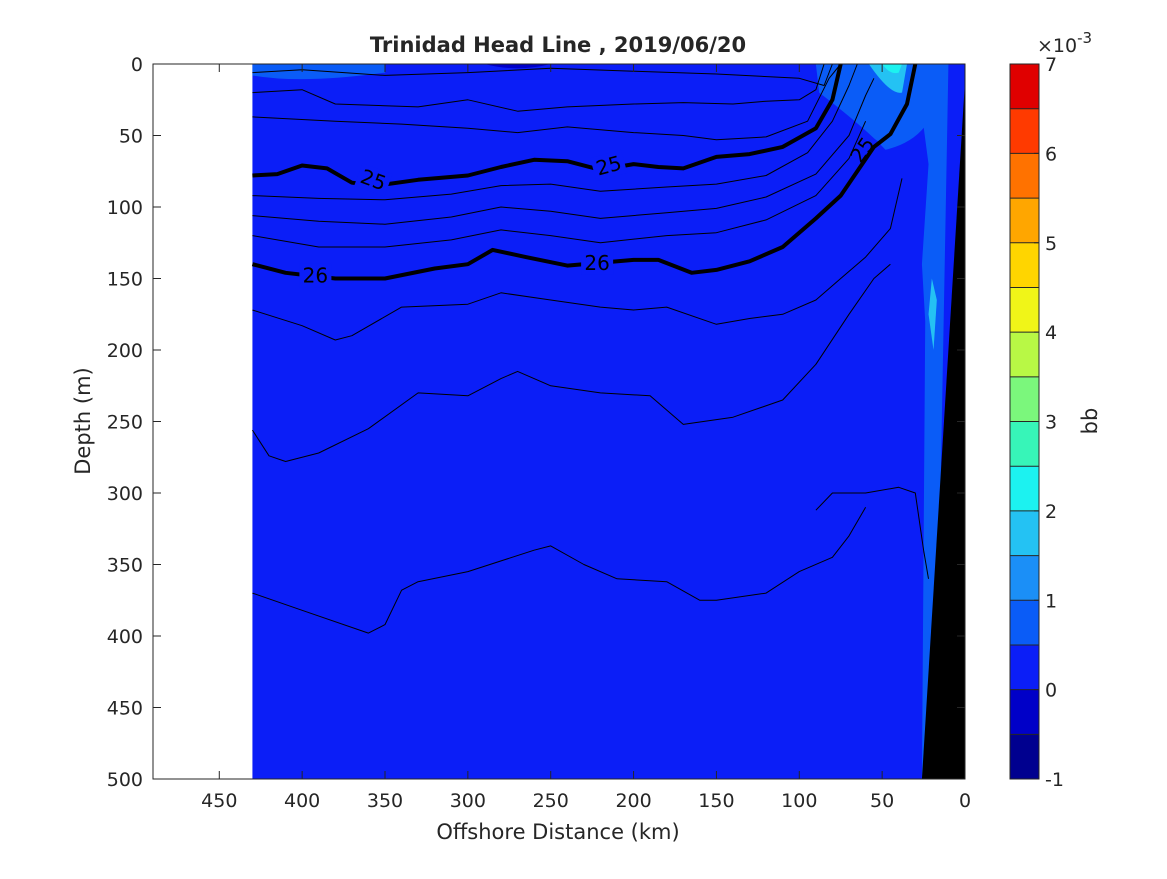 This screenshot has height=879, width=1167. I want to click on colorbar-tick-label: 2, so click(1051, 512).